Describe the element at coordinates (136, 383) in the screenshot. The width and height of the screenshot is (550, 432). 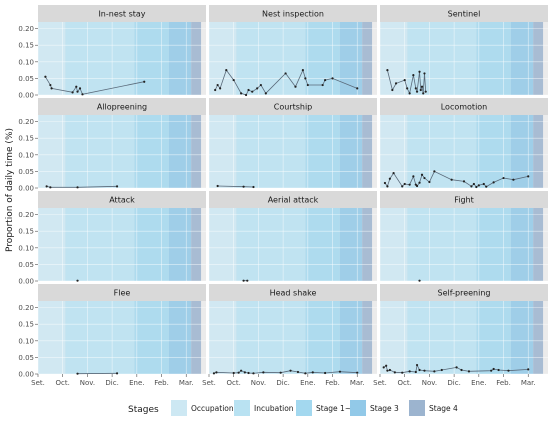
I see `x-tick-label: Ene.` at that location.